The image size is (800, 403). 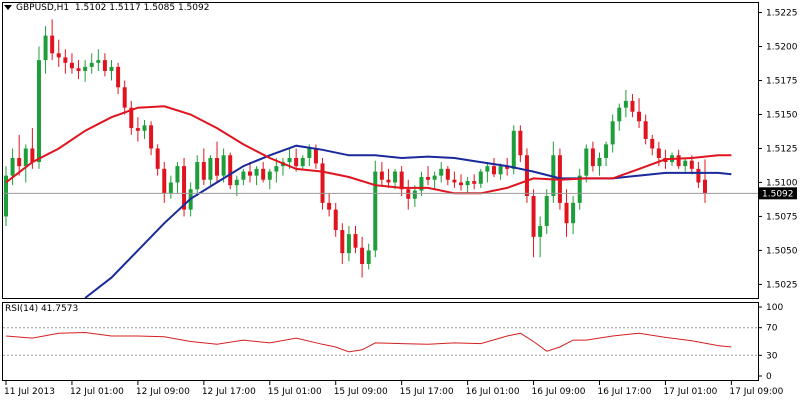 What do you see at coordinates (624, 392) in the screenshot?
I see `time-axis-label: 16 Jul 17:00` at bounding box center [624, 392].